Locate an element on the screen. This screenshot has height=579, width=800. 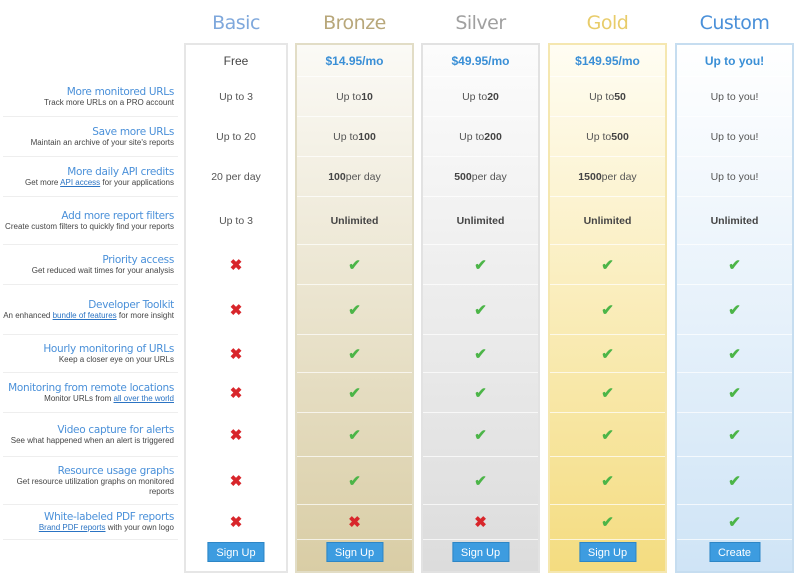
plan-title-bronze: Bronze is located at coordinates (354, 23).